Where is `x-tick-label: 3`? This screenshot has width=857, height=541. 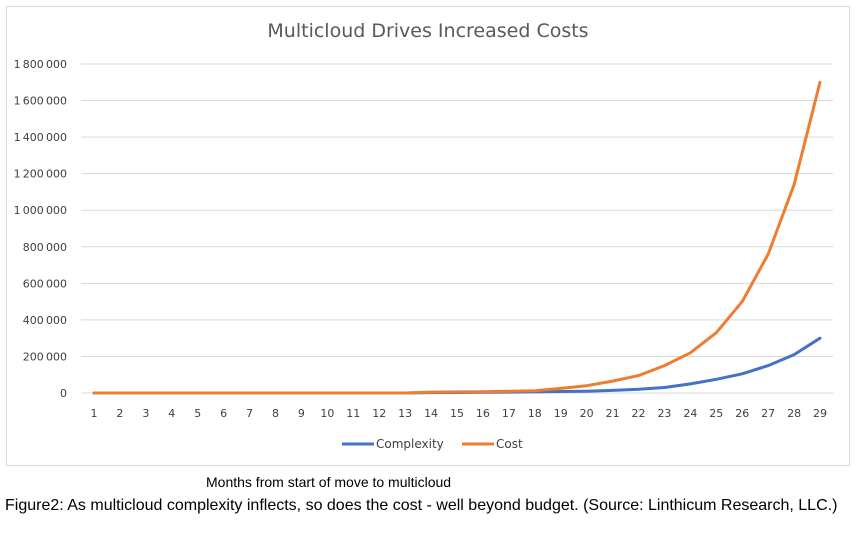 x-tick-label: 3 is located at coordinates (145, 413).